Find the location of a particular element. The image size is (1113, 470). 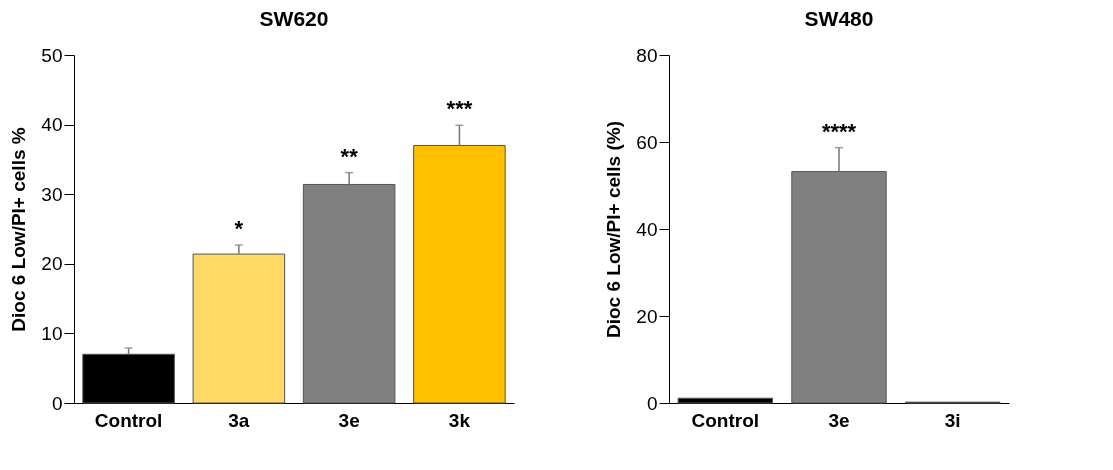

x-tick-label: 3a is located at coordinates (239, 420).